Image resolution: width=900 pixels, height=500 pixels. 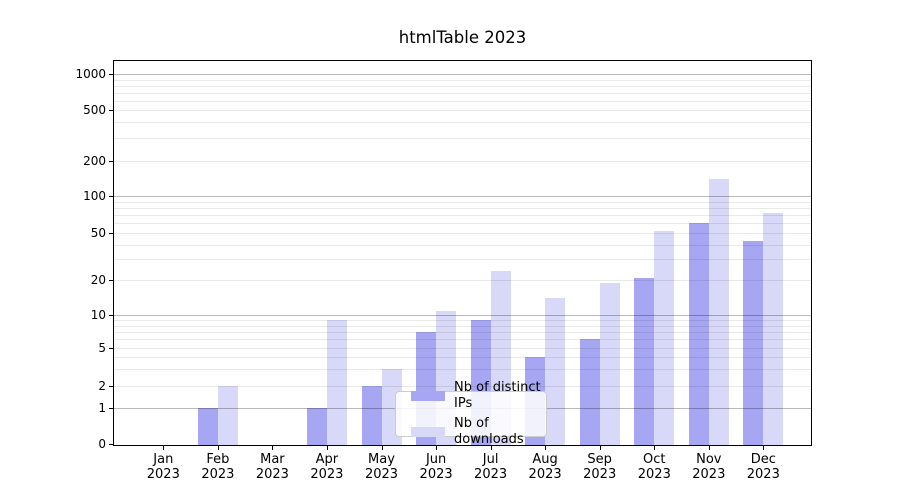 I want to click on y-tick-label-1000: 1000, so click(x=90, y=74).